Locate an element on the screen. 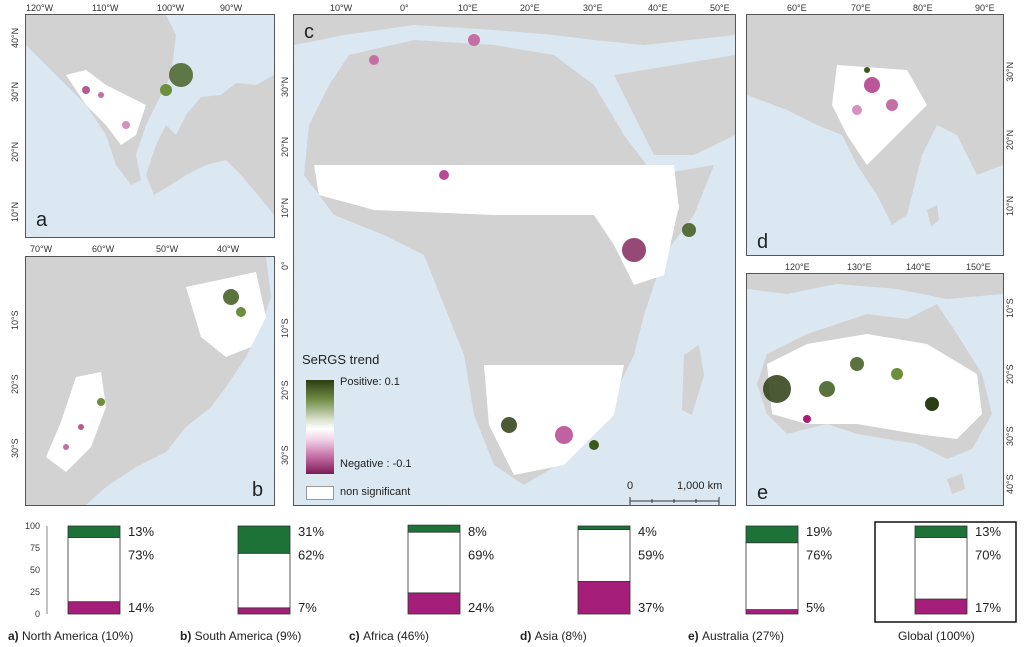 The height and width of the screenshot is (647, 1024). tick-c-x4: 30°E is located at coordinates (593, 8).